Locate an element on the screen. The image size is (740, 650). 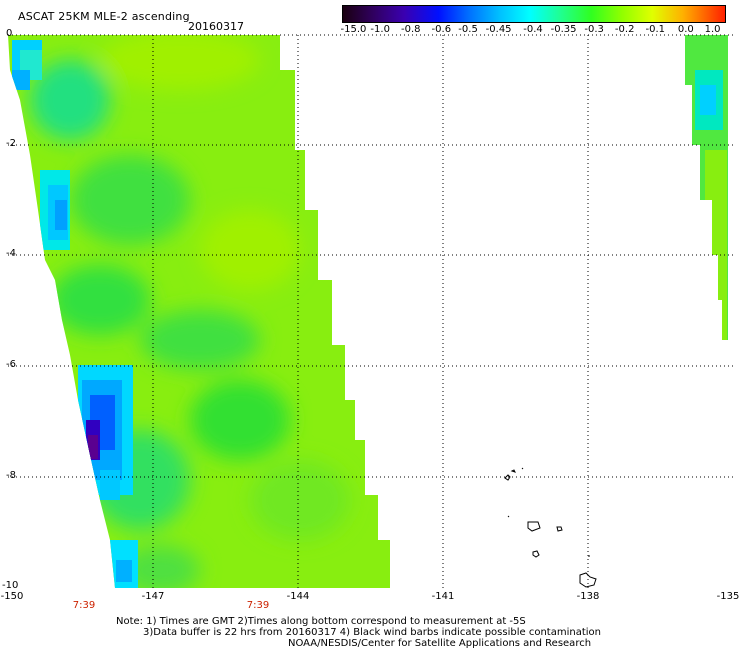
colorbar-label: -0.3 is located at coordinates (594, 29).